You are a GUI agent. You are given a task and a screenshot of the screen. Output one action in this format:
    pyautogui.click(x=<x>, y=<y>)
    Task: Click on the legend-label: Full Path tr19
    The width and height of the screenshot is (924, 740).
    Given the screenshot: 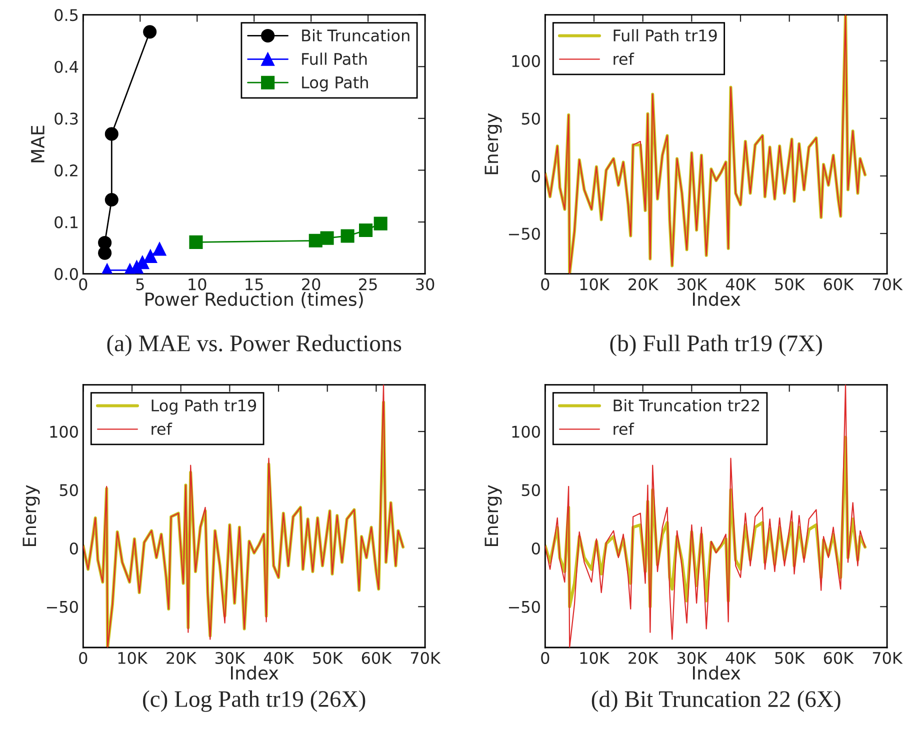 What is the action you would take?
    pyautogui.click(x=665, y=35)
    